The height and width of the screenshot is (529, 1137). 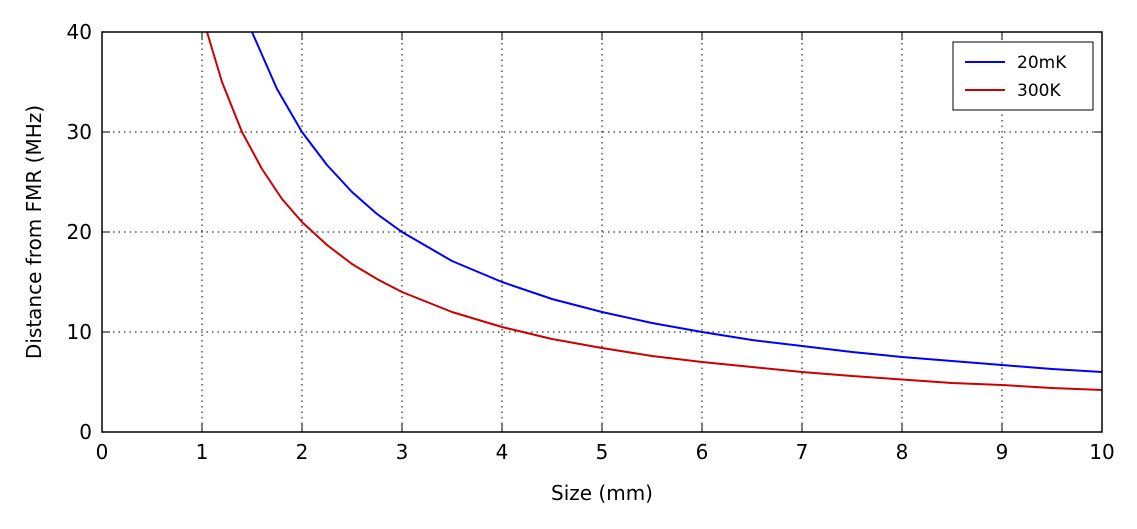 What do you see at coordinates (602, 493) in the screenshot?
I see `x-axis-label: Size (mm)` at bounding box center [602, 493].